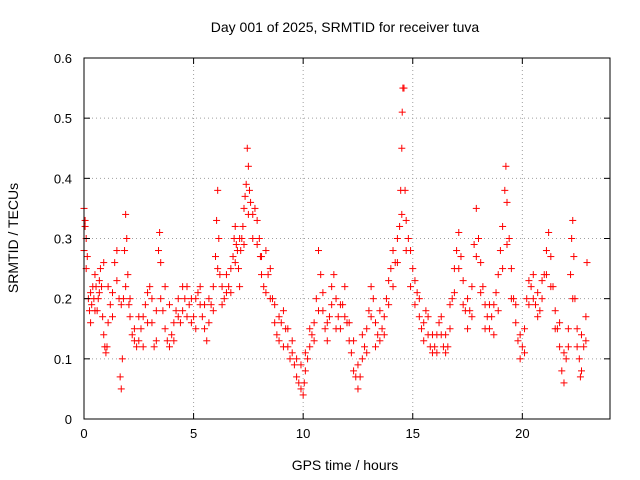  What do you see at coordinates (13, 238) in the screenshot?
I see `y-axis-label: SRMTID / TECUs` at bounding box center [13, 238].